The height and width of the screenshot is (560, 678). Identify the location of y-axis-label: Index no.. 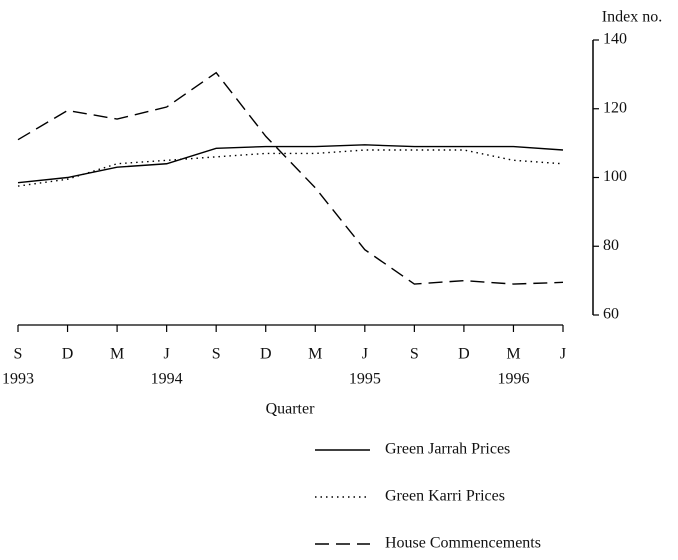
(632, 17).